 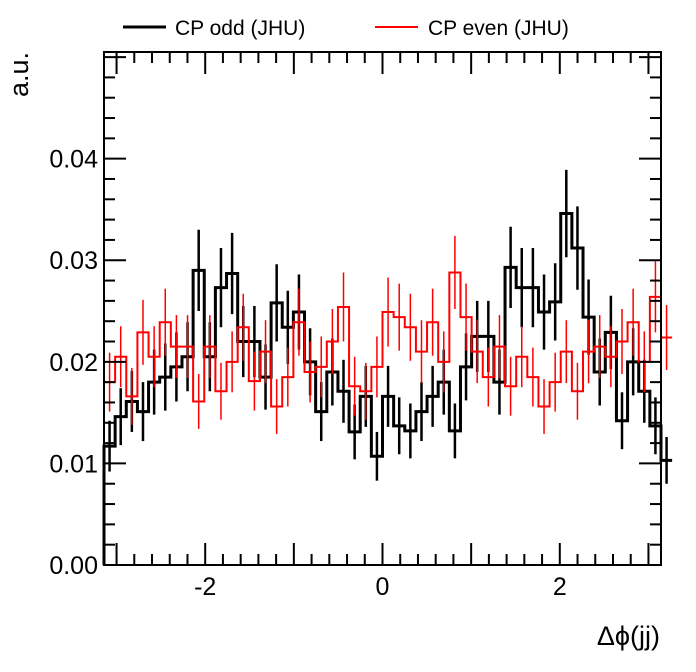 I want to click on x-tick-label: -2, so click(x=205, y=587).